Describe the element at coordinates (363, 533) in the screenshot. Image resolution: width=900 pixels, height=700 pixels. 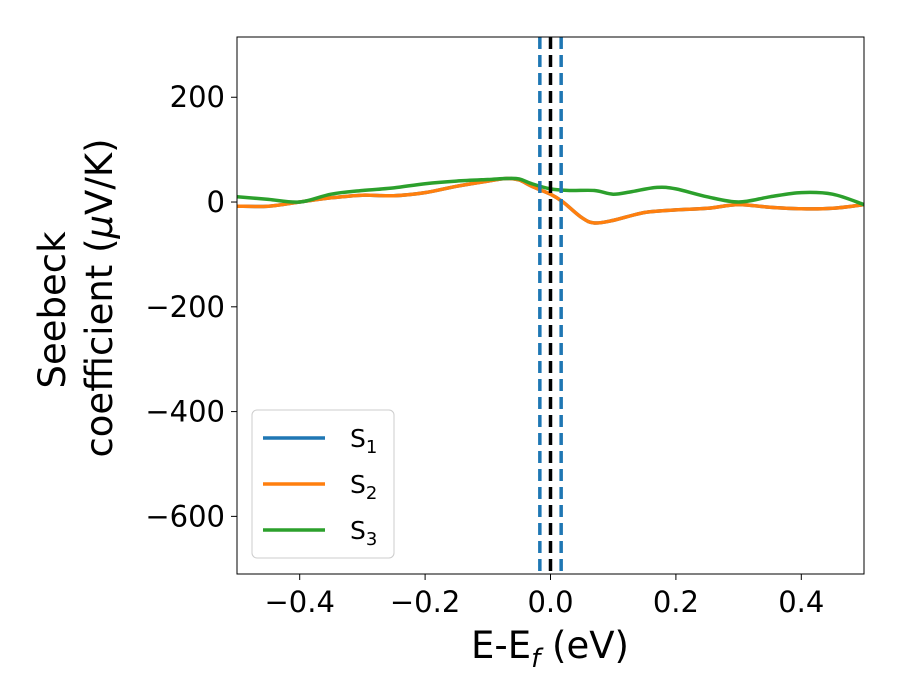
I see `legend-label-s3: S3` at that location.